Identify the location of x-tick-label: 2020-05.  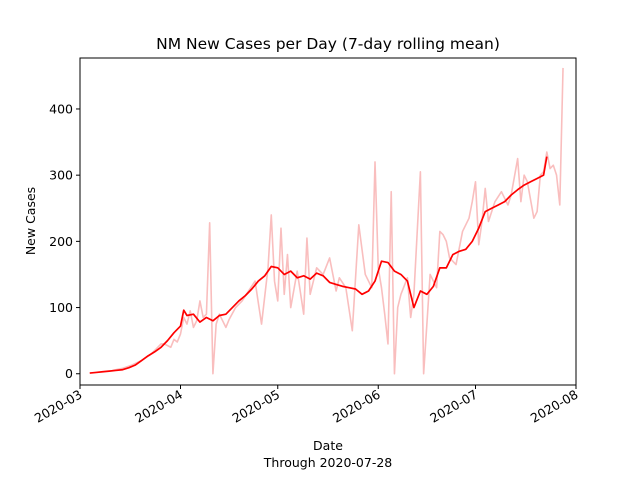
(256, 406).